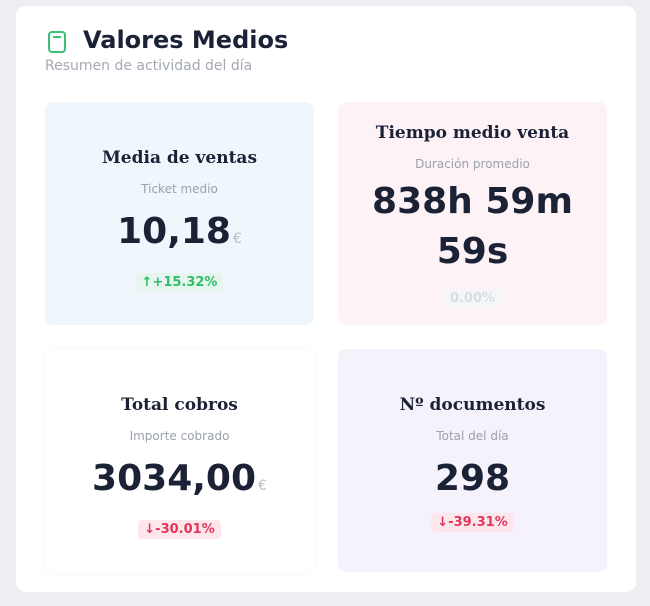 The width and height of the screenshot is (650, 606). Describe the element at coordinates (179, 405) in the screenshot. I see `card-title: Total cobros` at that location.